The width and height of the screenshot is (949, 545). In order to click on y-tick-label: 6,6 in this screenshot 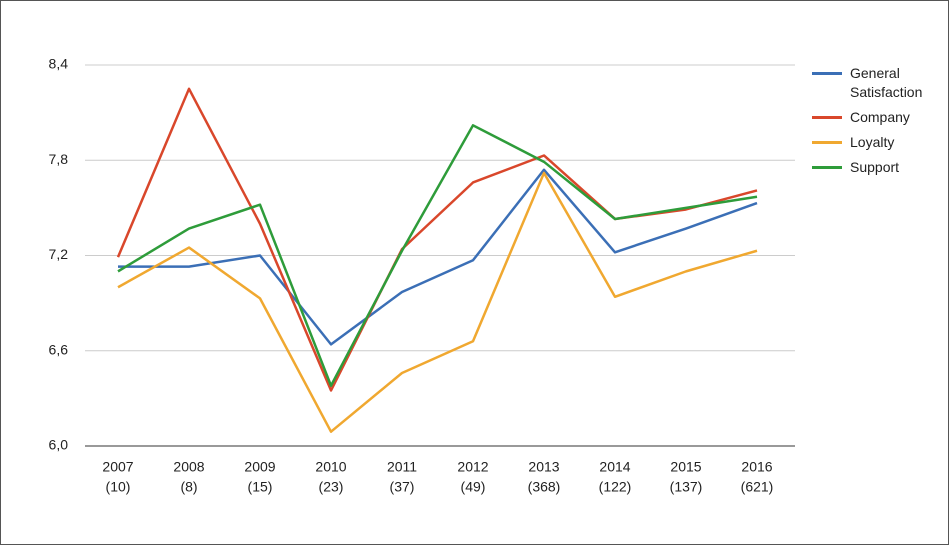, I will do `click(59, 349)`.